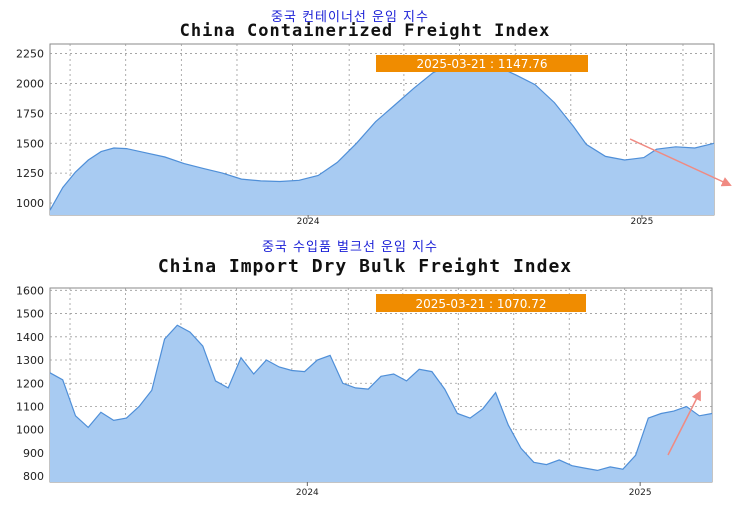  Describe the element at coordinates (350, 247) in the screenshot. I see `chart2-korean-title: 중국 수입품 벌크선 운임 지수` at that location.